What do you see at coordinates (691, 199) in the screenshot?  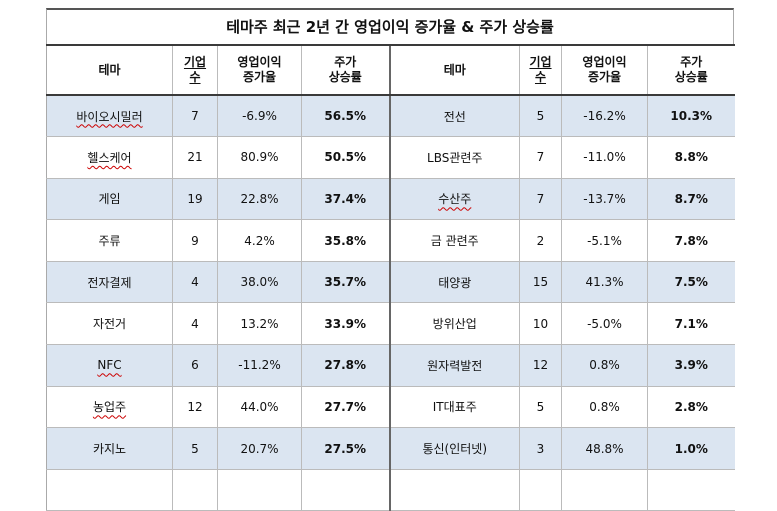 I see `price-growth-cell: 8.7%` at bounding box center [691, 199].